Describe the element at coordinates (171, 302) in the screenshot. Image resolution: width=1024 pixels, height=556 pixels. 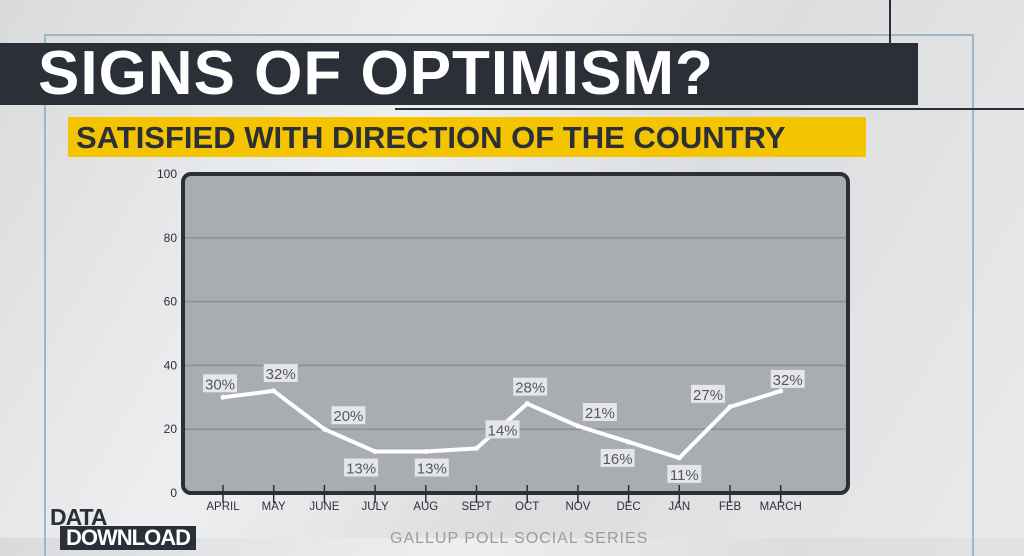
I see `y-tick-label: 60` at that location.